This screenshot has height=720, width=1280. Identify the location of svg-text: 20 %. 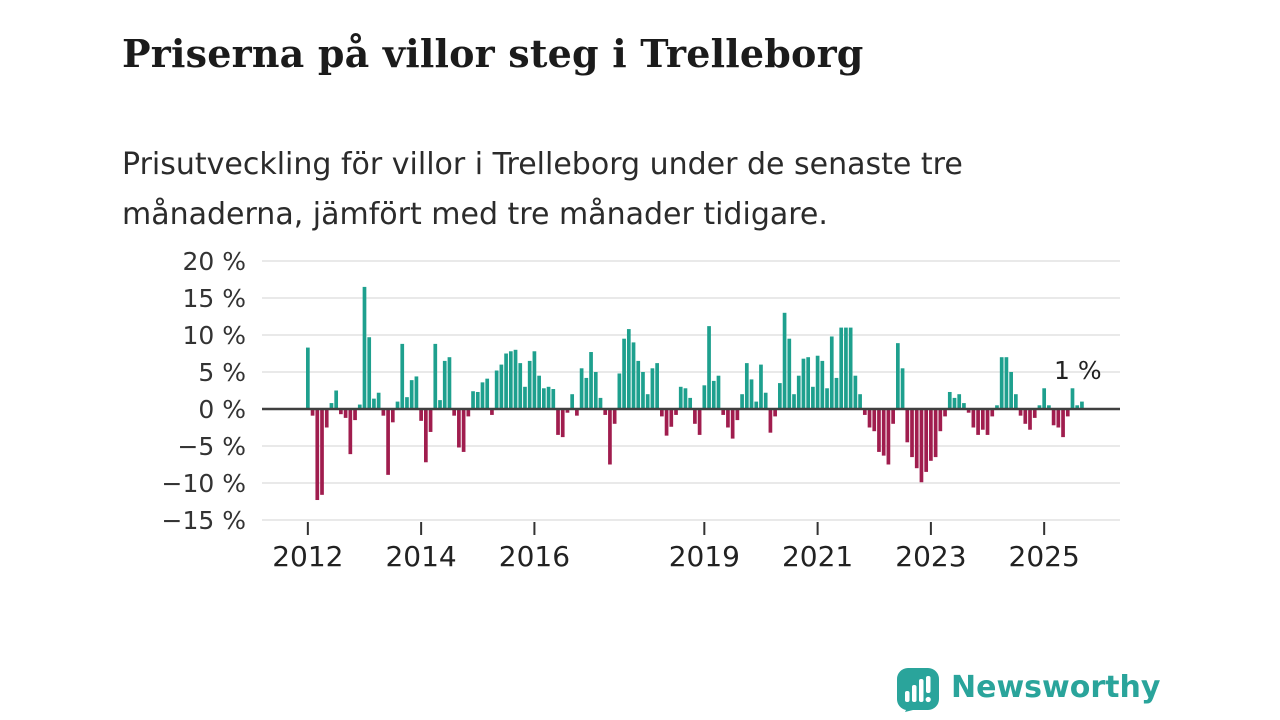
(214, 261).